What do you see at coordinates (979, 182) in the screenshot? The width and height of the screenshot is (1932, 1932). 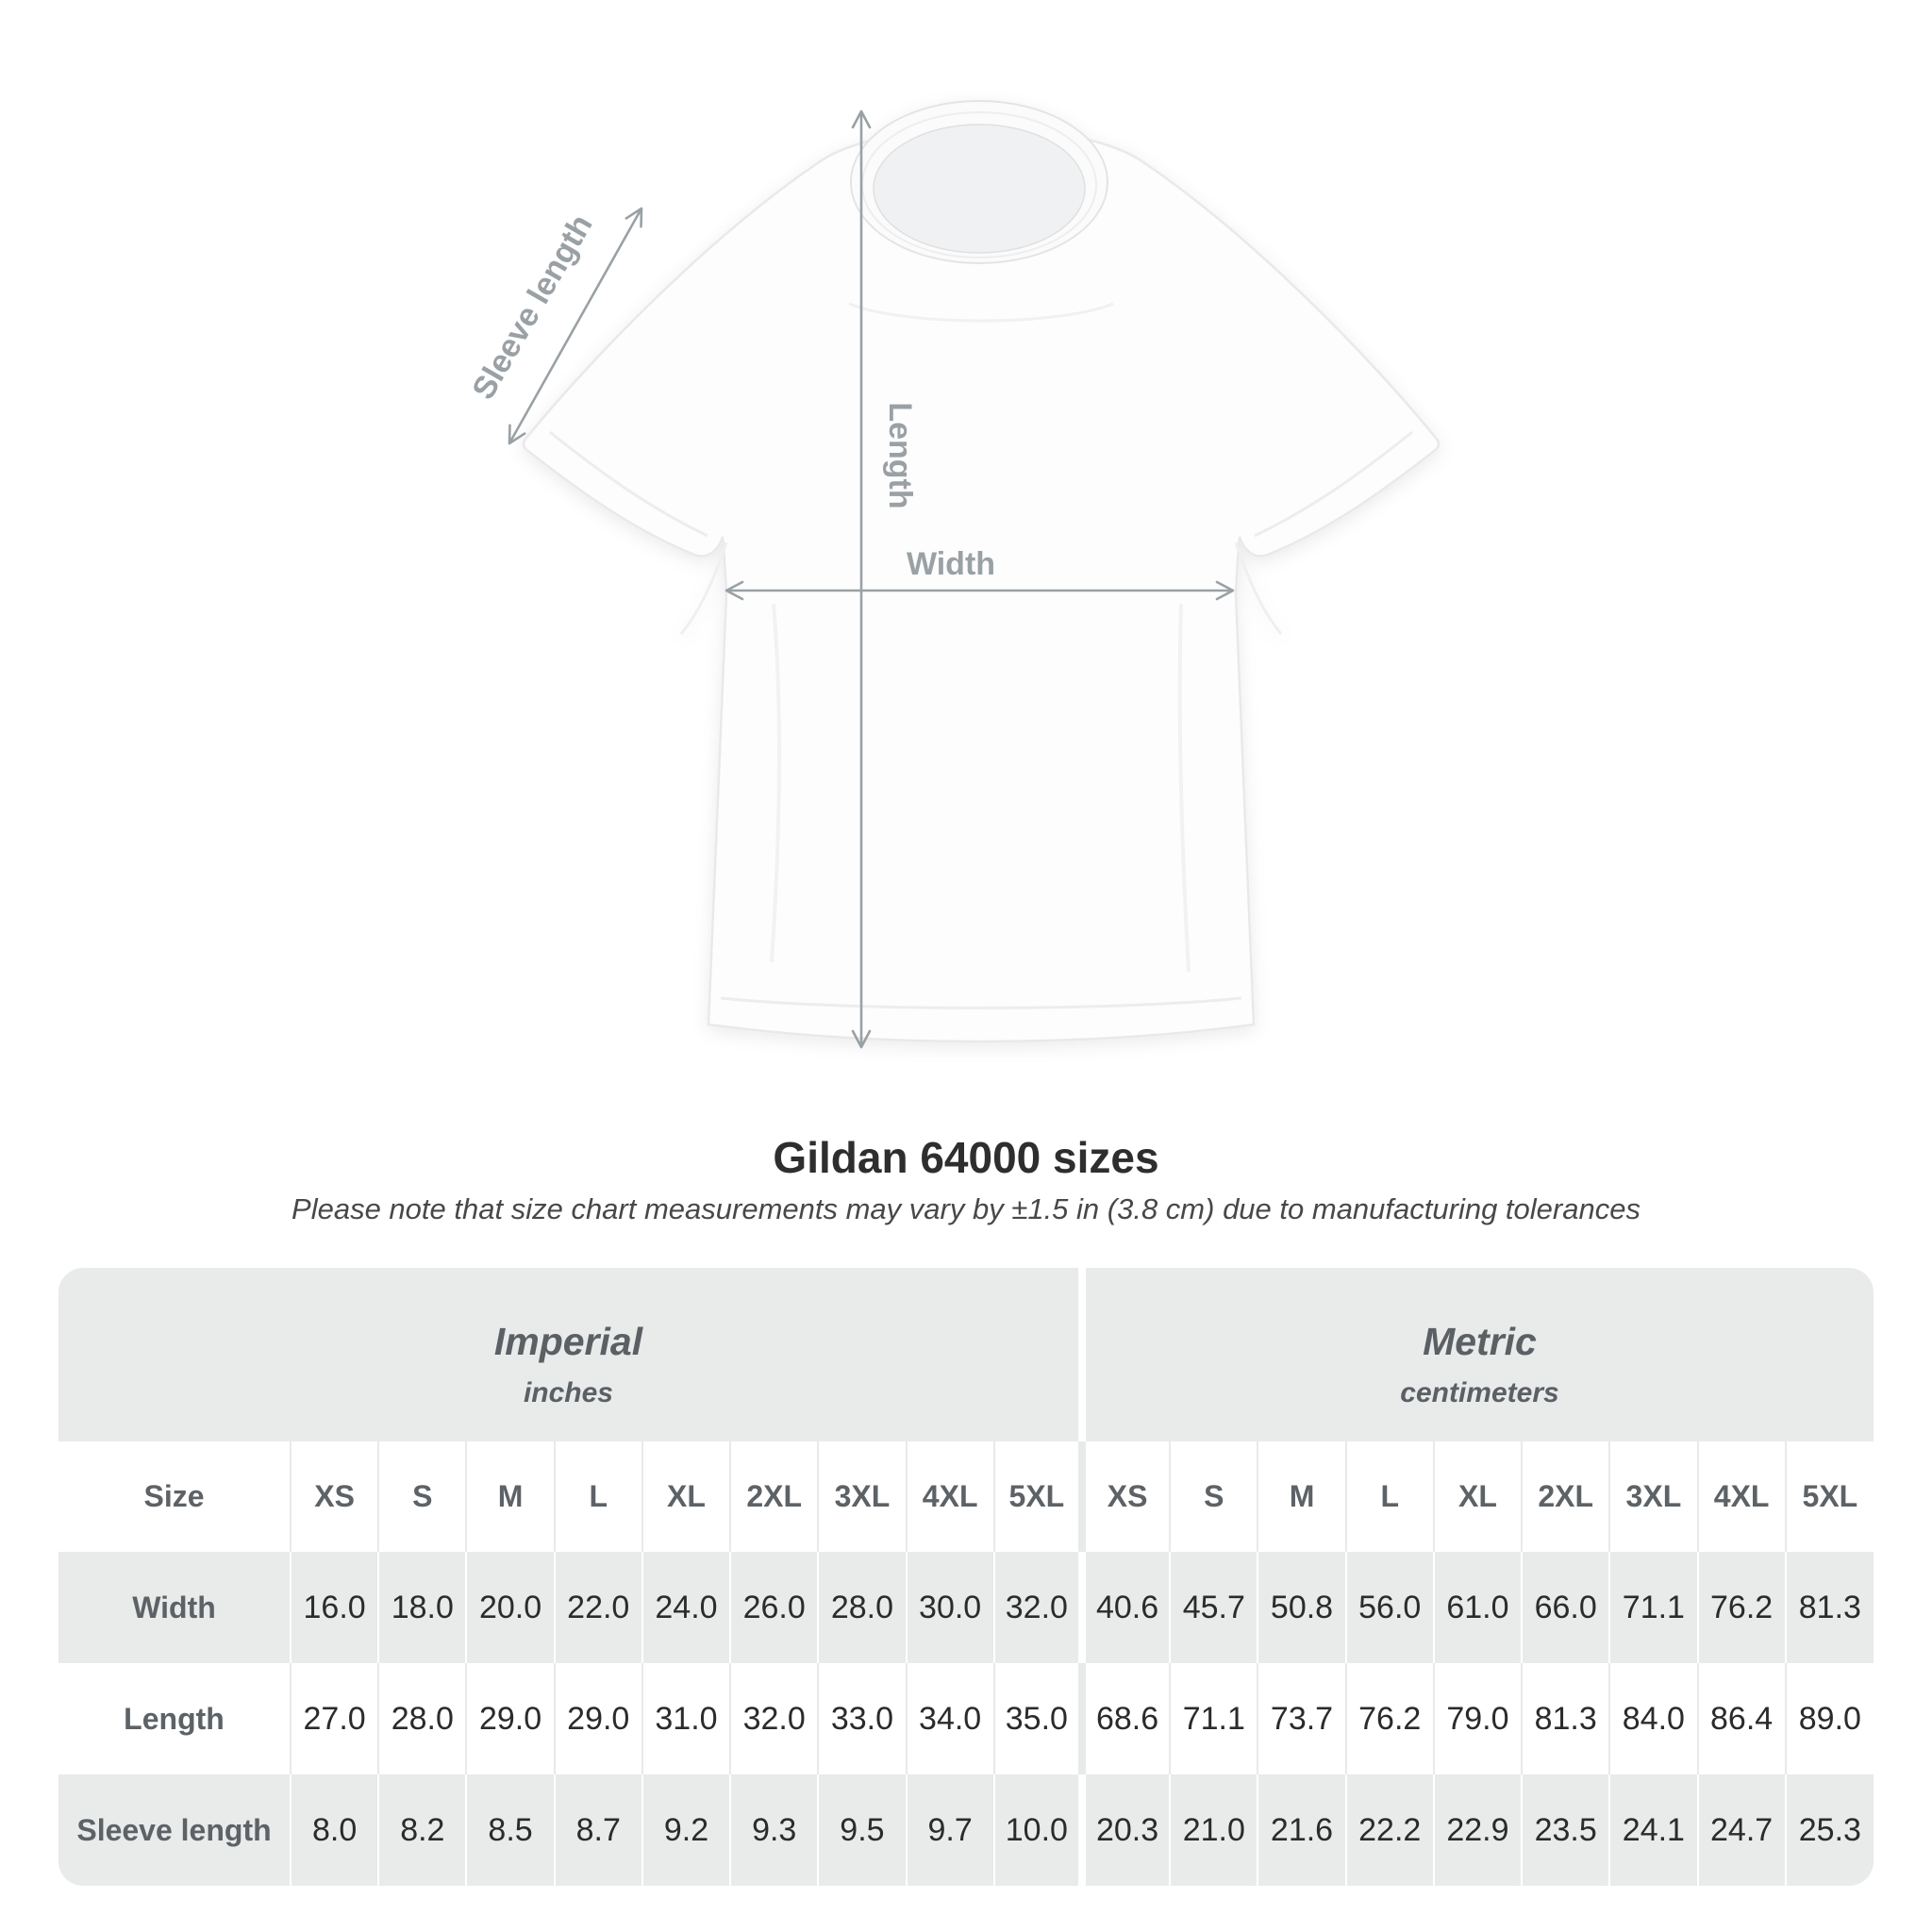 I see `collar-graphic` at bounding box center [979, 182].